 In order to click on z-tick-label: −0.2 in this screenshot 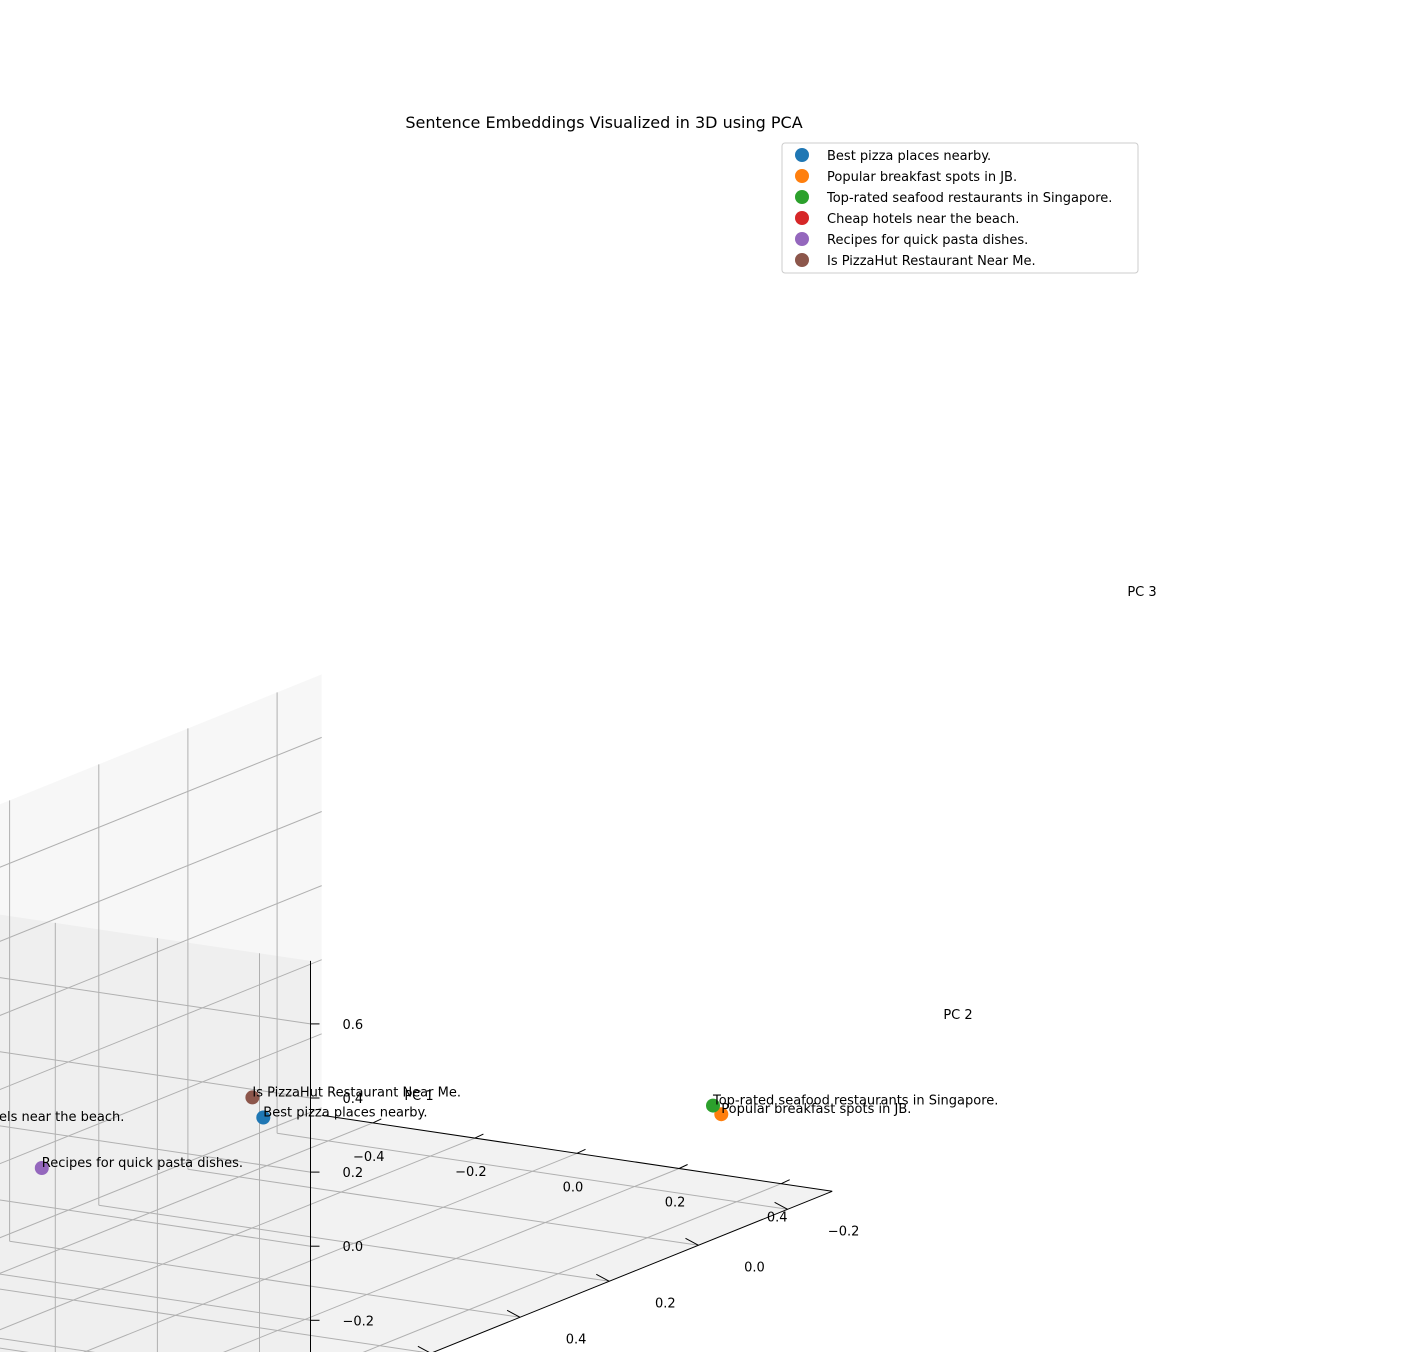, I will do `click(359, 1321)`.